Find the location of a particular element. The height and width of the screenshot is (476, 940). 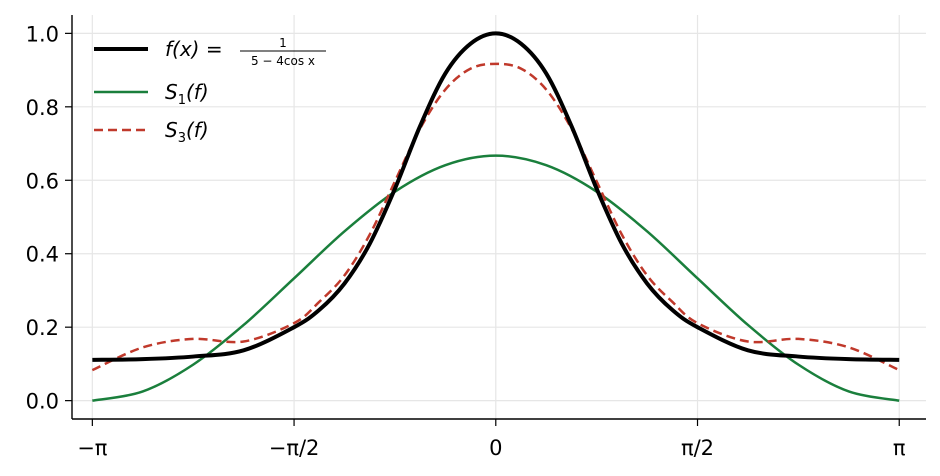

y-tick-label-2: 0.4 is located at coordinates (42, 255).